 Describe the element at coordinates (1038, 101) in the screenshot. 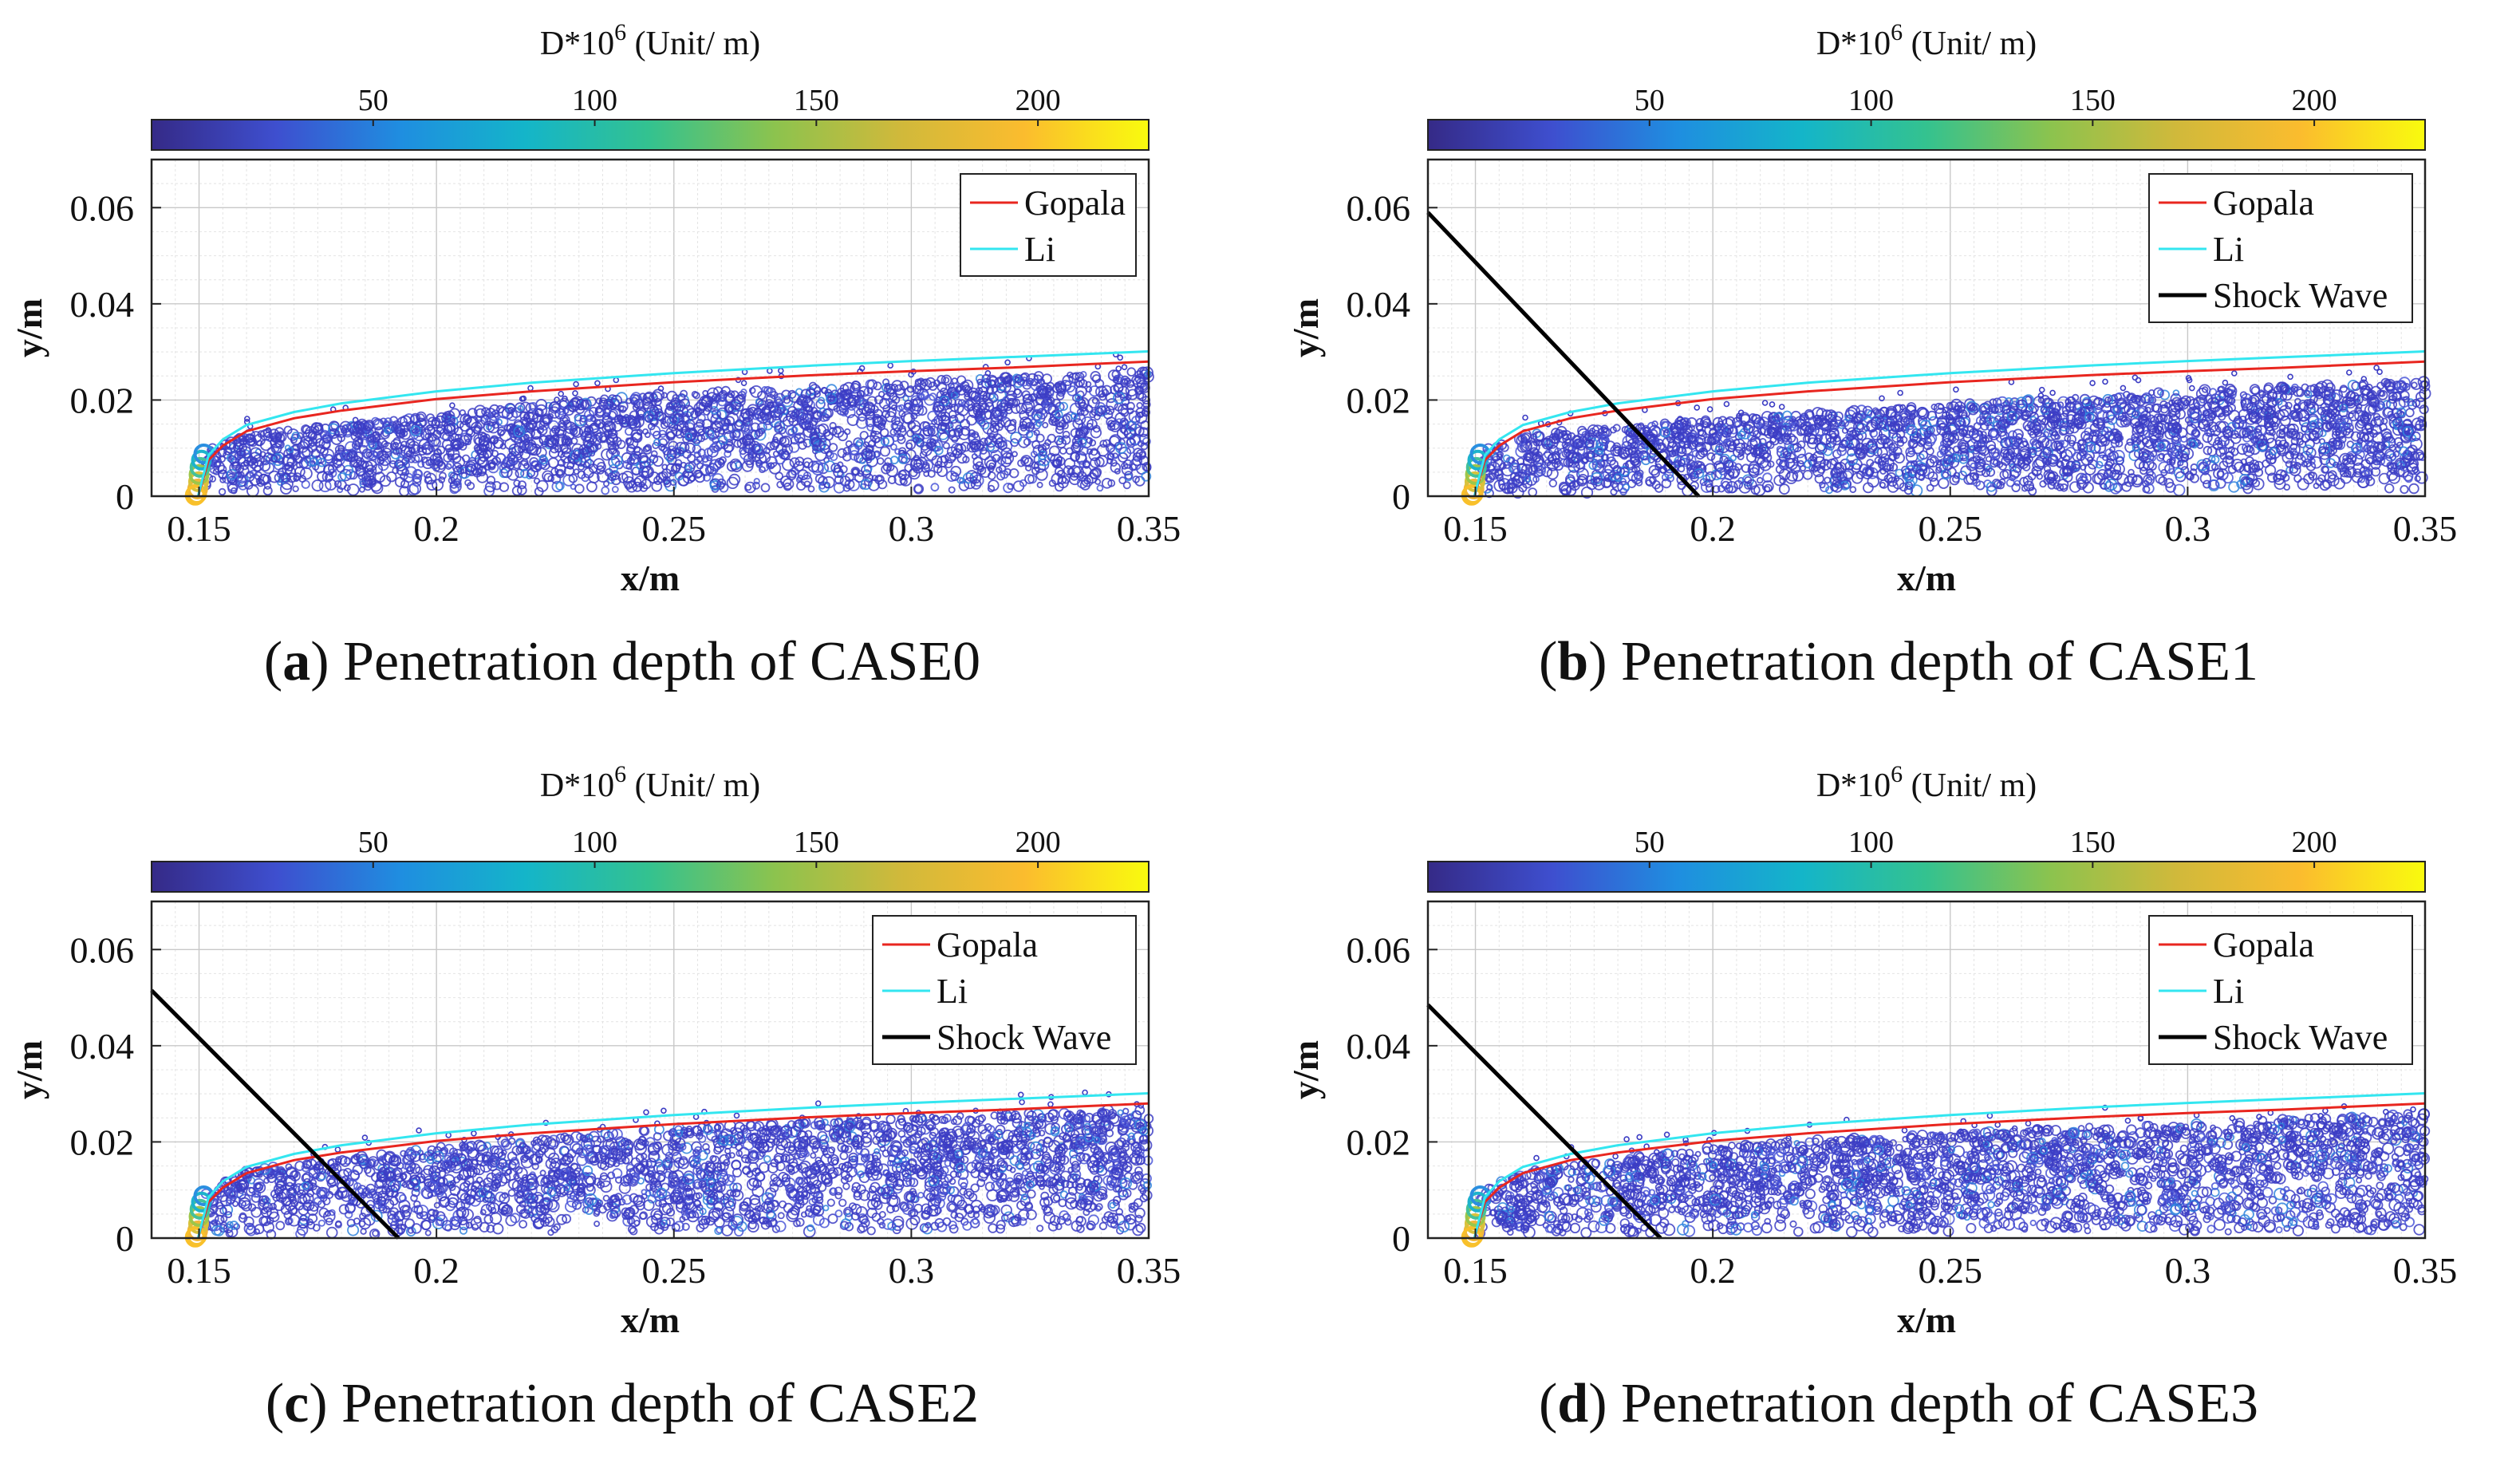

I see `colorbar-tick-label: 200` at that location.